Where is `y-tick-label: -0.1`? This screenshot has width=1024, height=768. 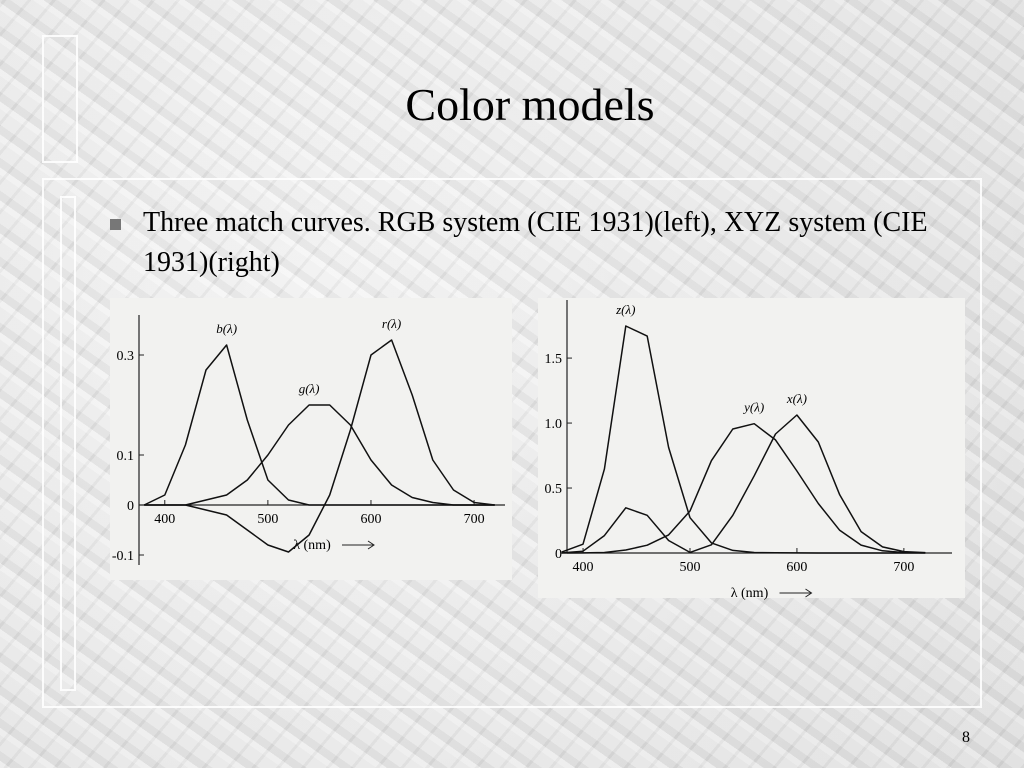
y-tick-label: -0.1 is located at coordinates (123, 556).